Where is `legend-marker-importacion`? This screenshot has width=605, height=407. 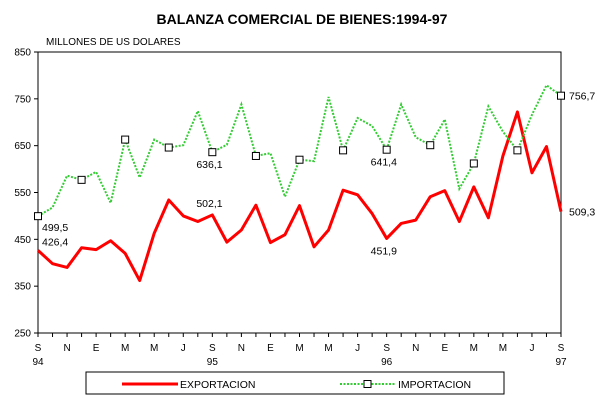 legend-marker-importacion is located at coordinates (367, 384).